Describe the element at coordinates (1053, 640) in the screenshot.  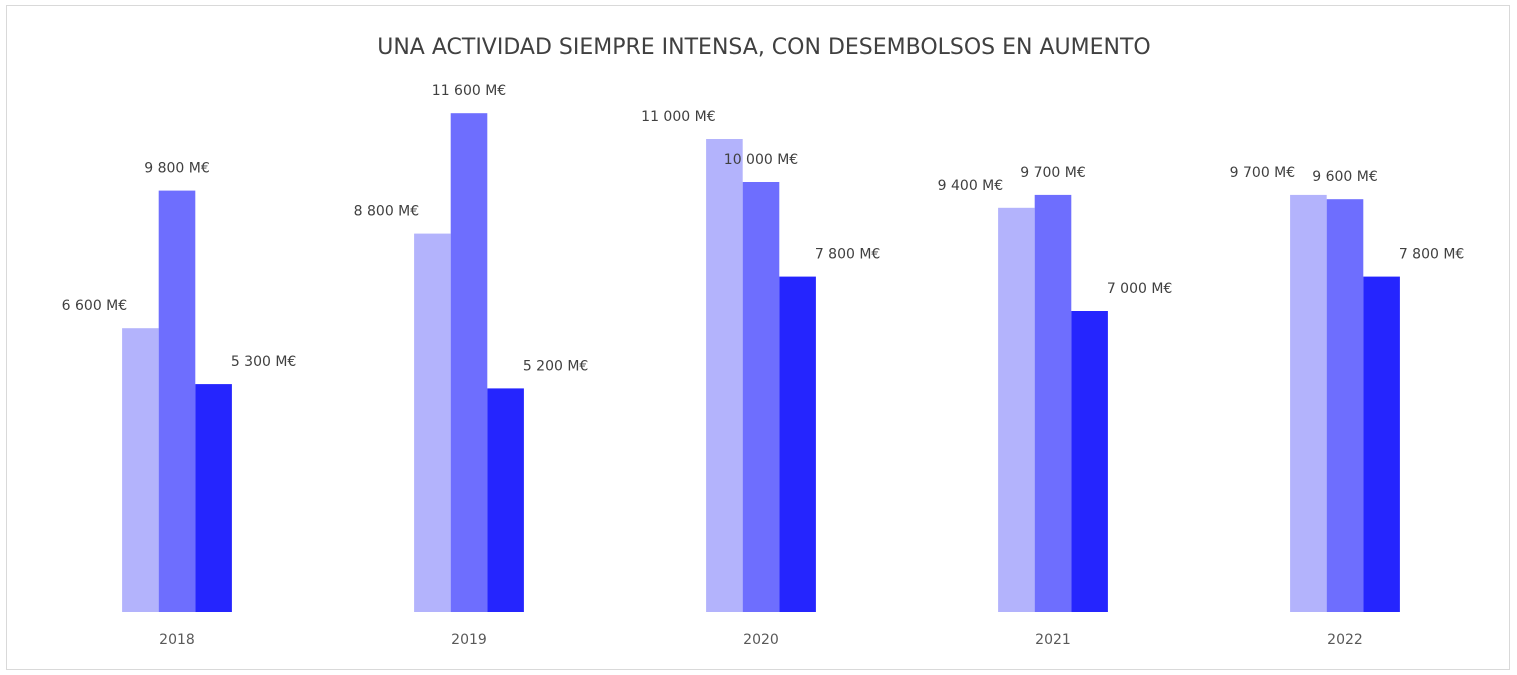
I see `x-tick-label: 2021` at that location.